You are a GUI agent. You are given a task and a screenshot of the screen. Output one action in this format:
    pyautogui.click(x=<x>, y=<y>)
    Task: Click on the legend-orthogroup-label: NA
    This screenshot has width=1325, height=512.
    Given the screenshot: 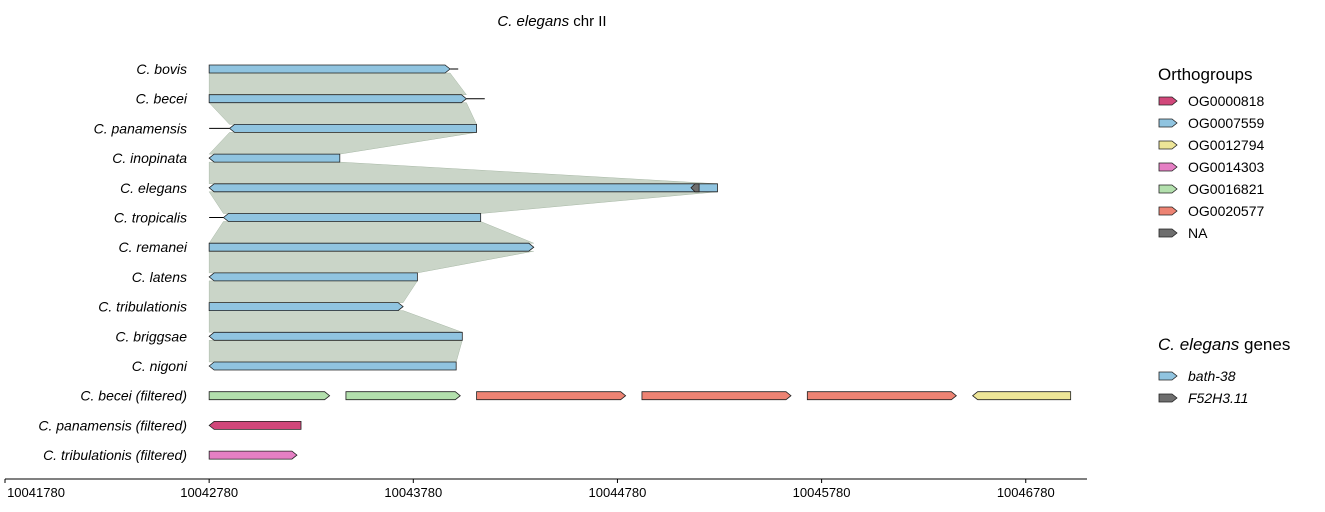 What is the action you would take?
    pyautogui.click(x=1198, y=233)
    